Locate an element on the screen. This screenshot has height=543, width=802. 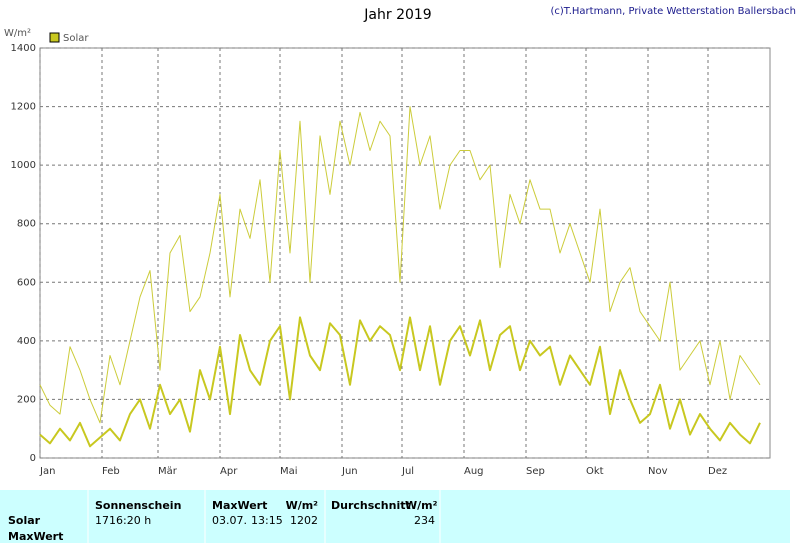
y-tick-label: 1000 is located at coordinates (23, 165).